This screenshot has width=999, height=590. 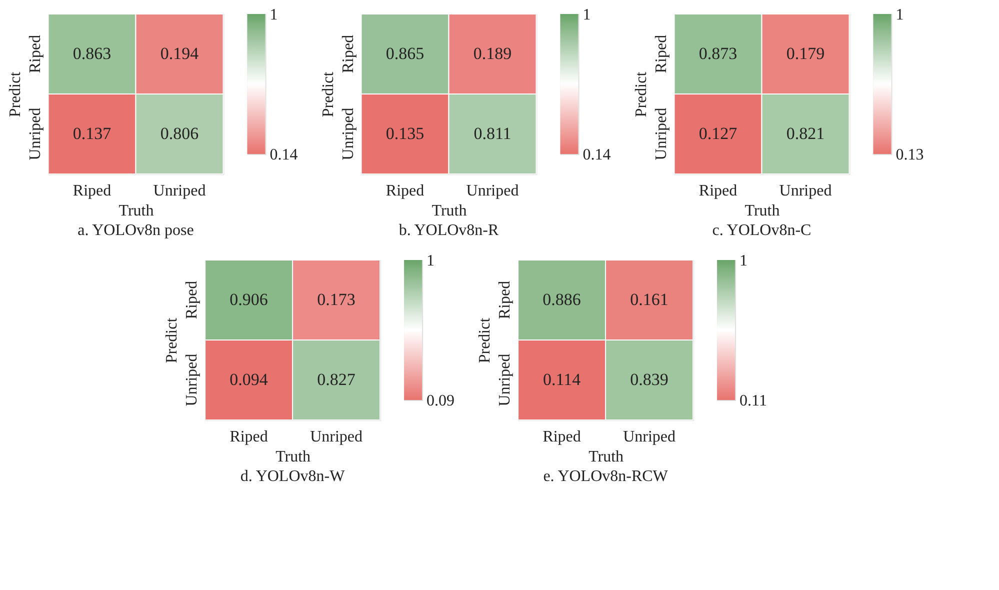 What do you see at coordinates (249, 379) in the screenshot?
I see `data-label: 0.094` at bounding box center [249, 379].